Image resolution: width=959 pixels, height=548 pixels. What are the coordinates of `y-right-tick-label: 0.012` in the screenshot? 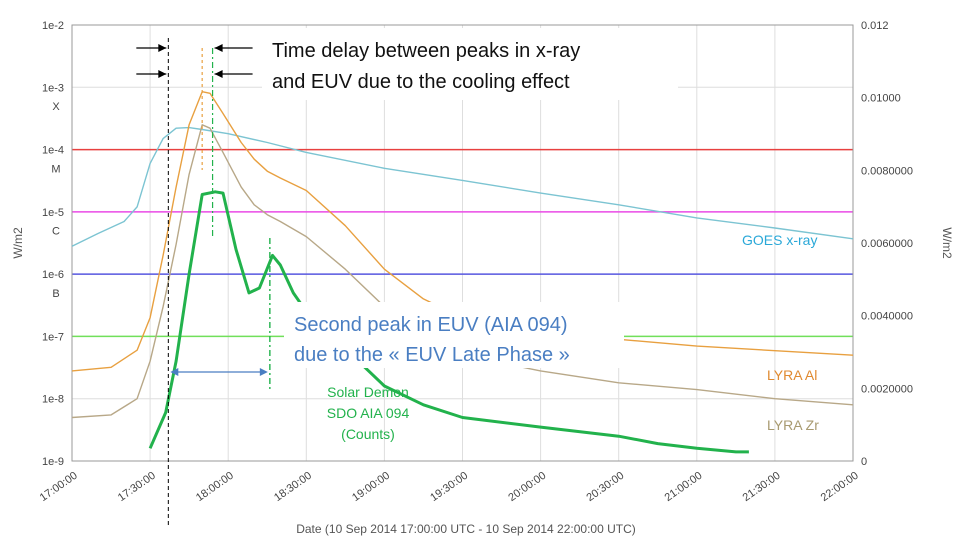 It's located at (875, 26).